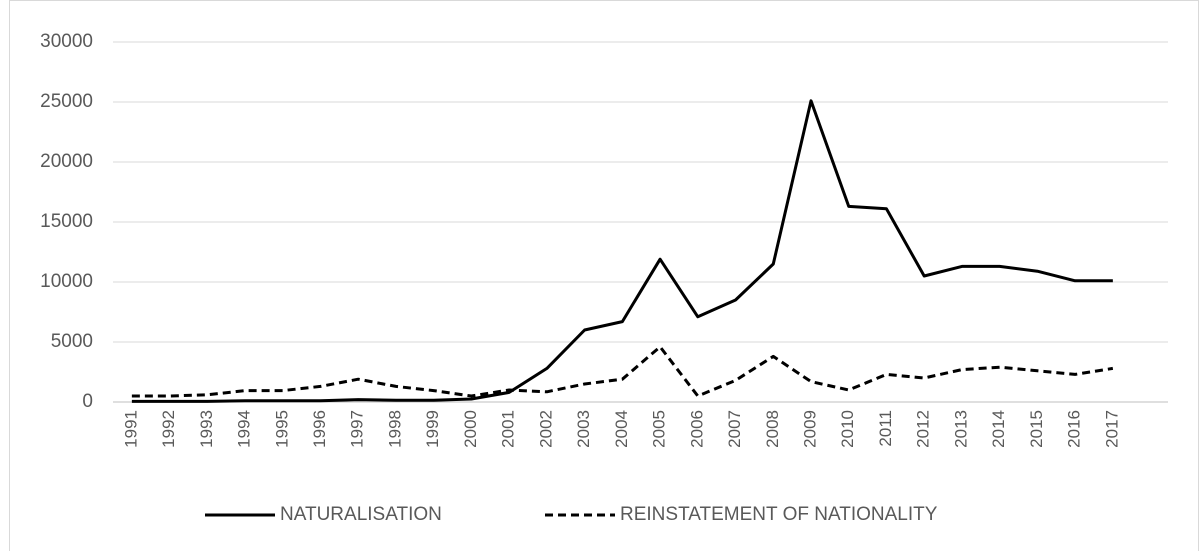 Image resolution: width=1199 pixels, height=551 pixels. I want to click on x-tick-label: 2005, so click(659, 429).